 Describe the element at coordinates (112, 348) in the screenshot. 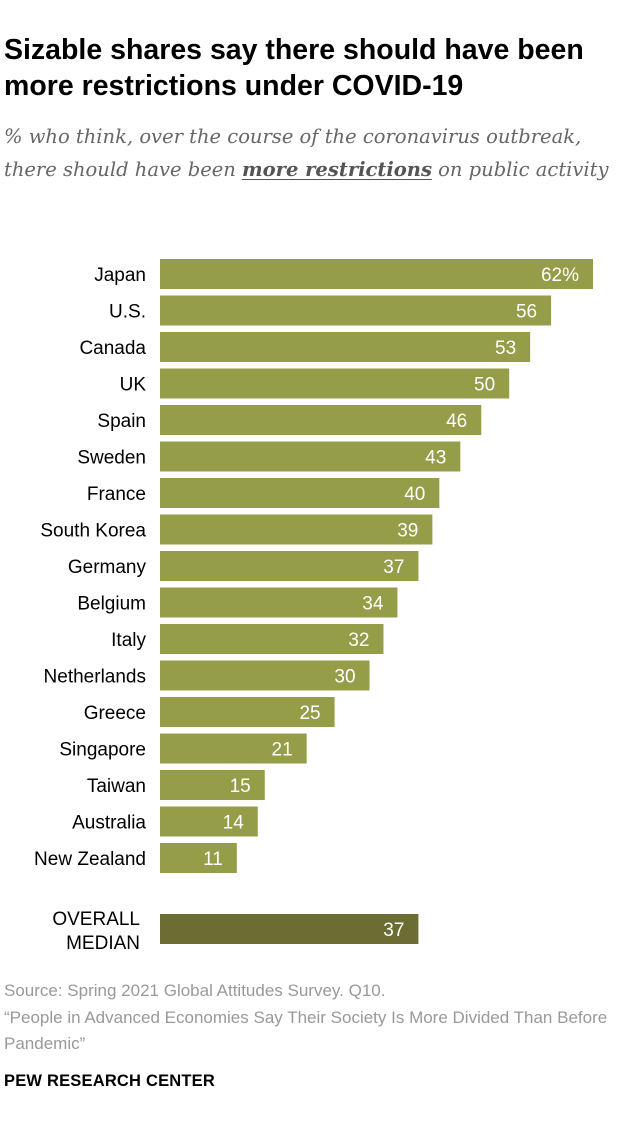

I see `category-label-canada: Canada` at that location.